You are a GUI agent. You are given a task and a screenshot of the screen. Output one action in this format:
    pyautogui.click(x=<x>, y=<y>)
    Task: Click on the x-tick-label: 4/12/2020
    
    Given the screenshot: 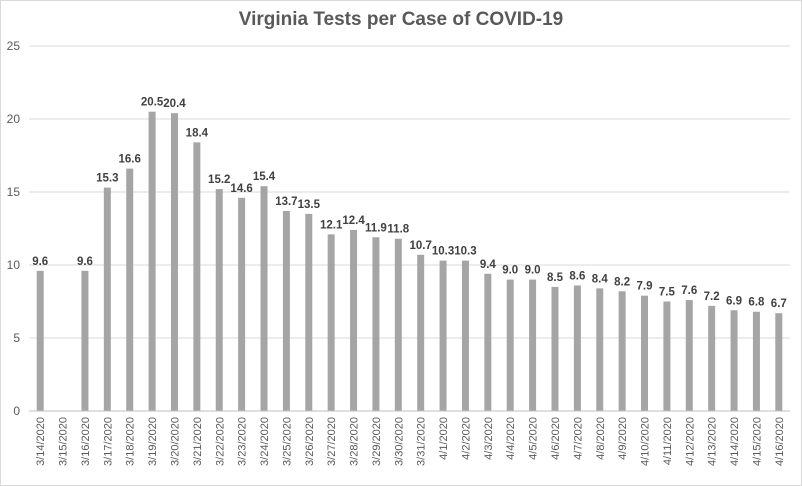 What is the action you would take?
    pyautogui.click(x=690, y=441)
    